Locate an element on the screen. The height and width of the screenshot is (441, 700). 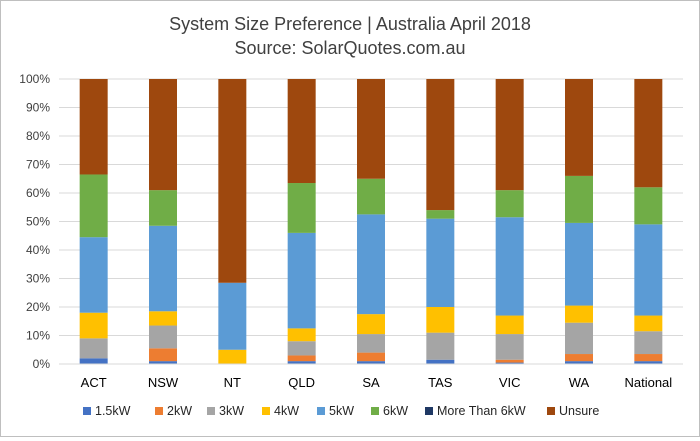
legend-label: 5kW is located at coordinates (341, 411).